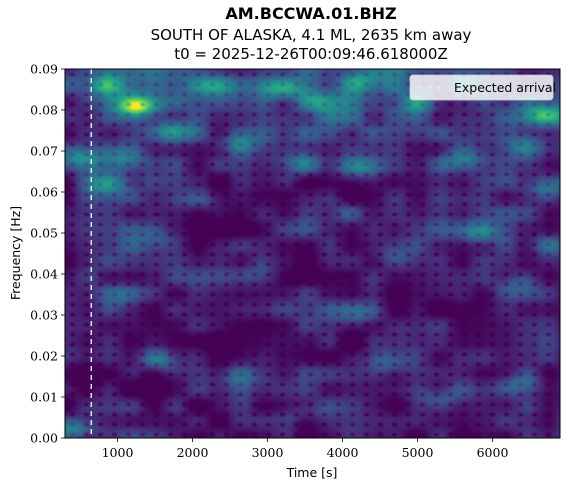  I want to click on chart-title: AM.BCCWA.01.BHZ, so click(310, 13).